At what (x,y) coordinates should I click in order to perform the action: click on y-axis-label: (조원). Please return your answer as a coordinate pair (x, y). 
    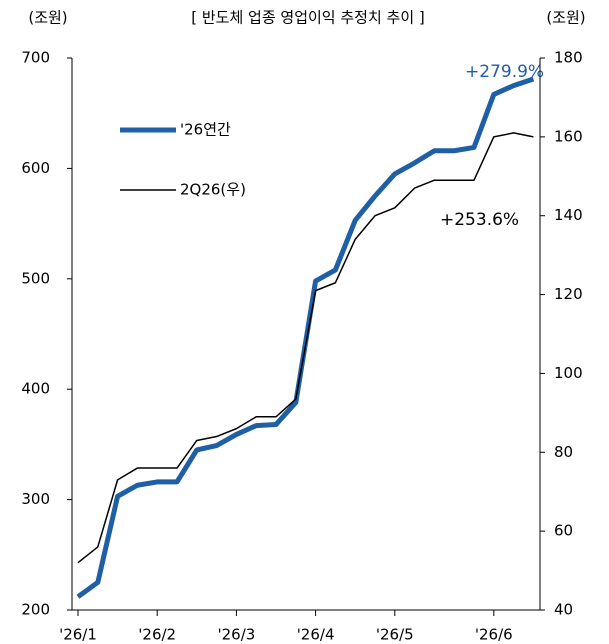
    Looking at the image, I should click on (47, 18).